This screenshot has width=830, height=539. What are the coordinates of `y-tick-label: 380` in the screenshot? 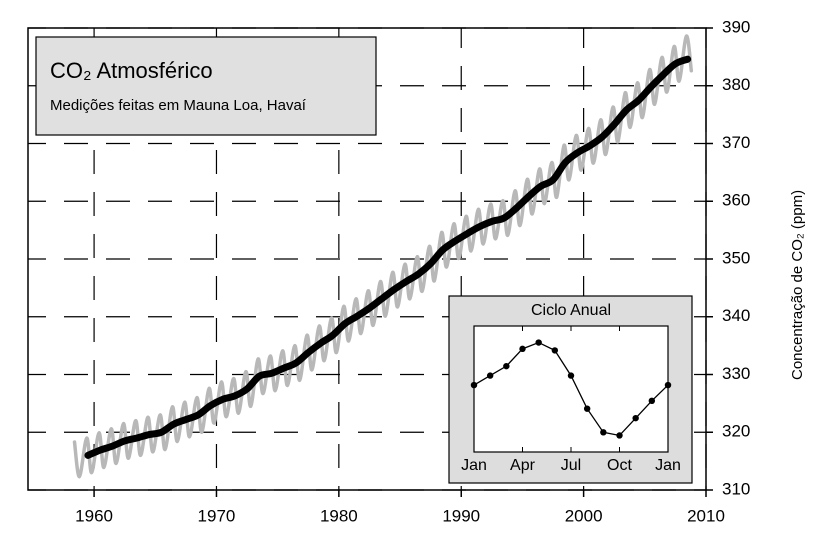 It's located at (736, 84).